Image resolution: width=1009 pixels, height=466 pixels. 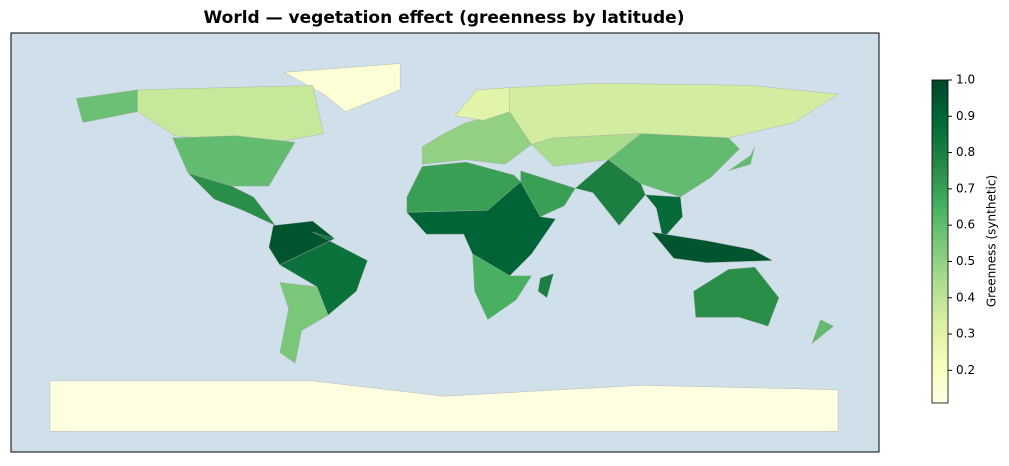 What do you see at coordinates (940, 241) in the screenshot?
I see `colorbar` at bounding box center [940, 241].